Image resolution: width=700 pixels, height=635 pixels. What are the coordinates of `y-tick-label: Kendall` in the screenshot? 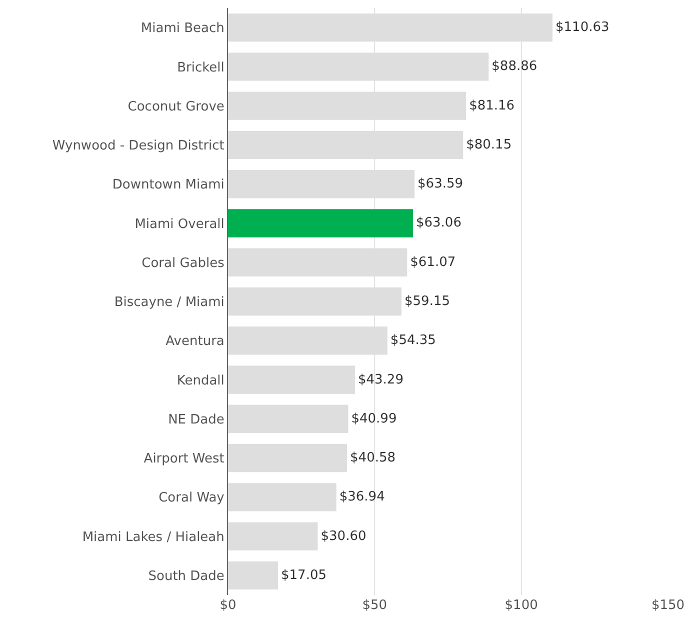 It's located at (200, 380).